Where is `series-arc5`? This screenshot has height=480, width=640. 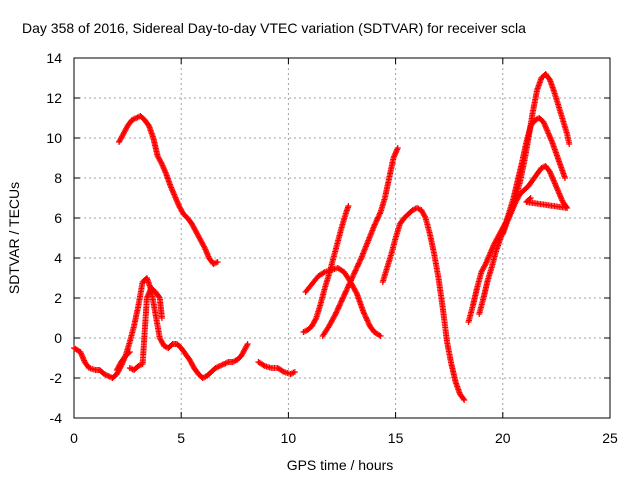 series-arc5 is located at coordinates (276, 368).